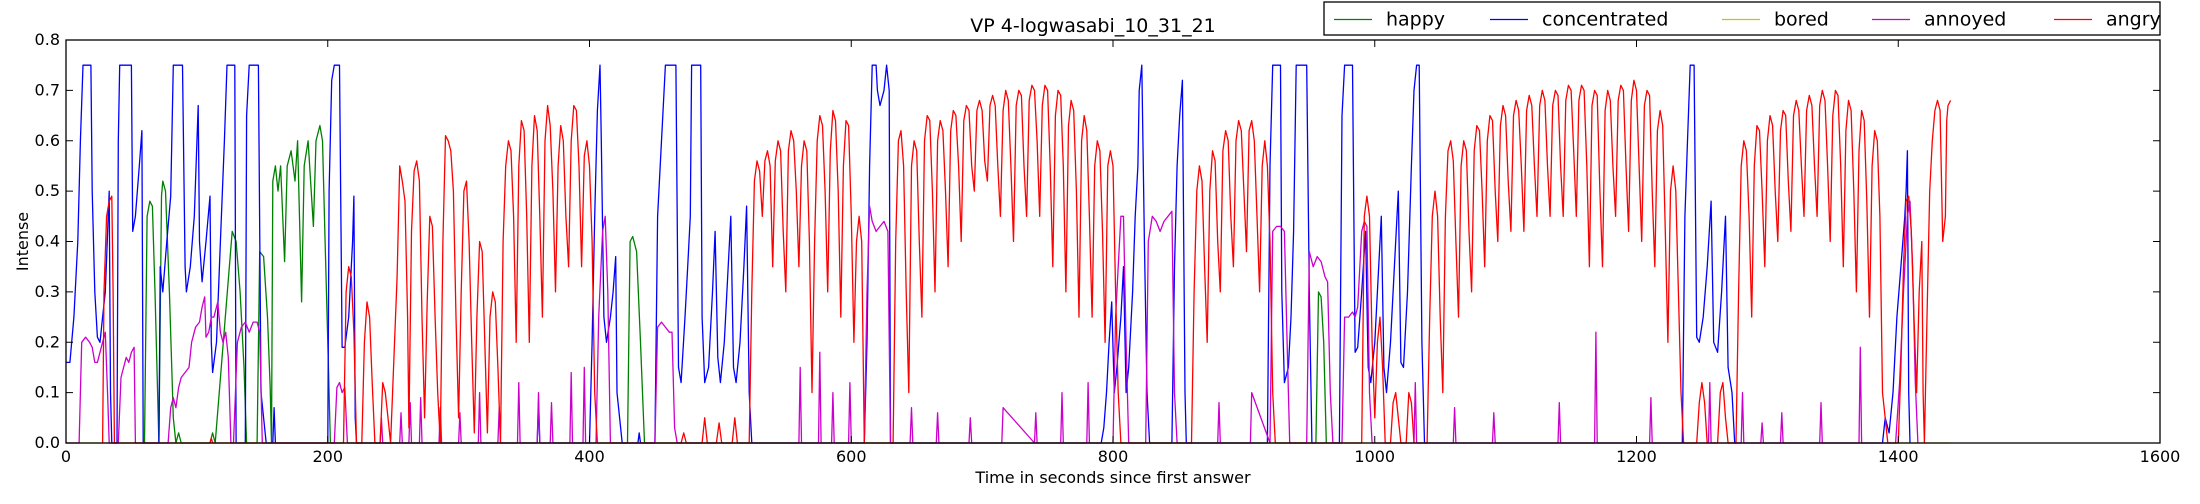 Image resolution: width=2200 pixels, height=504 pixels. Describe the element at coordinates (589, 456) in the screenshot. I see `x-tick-label: 400` at that location.